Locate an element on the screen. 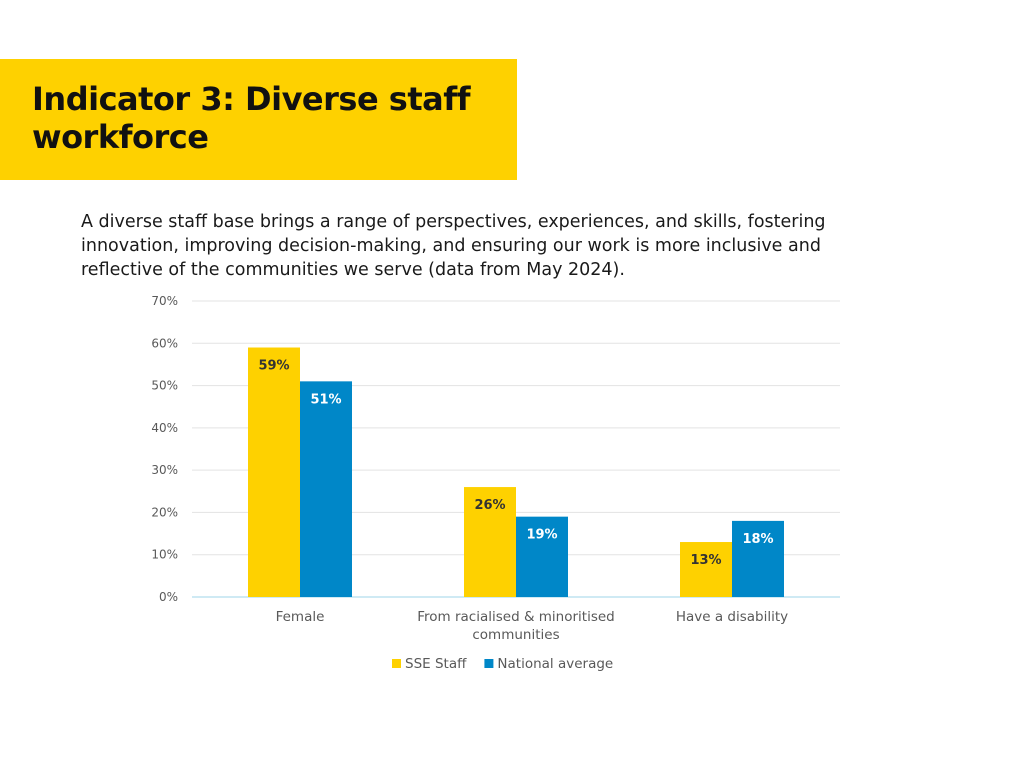 The height and width of the screenshot is (768, 1024). y-tick-label: 0% is located at coordinates (168, 597).